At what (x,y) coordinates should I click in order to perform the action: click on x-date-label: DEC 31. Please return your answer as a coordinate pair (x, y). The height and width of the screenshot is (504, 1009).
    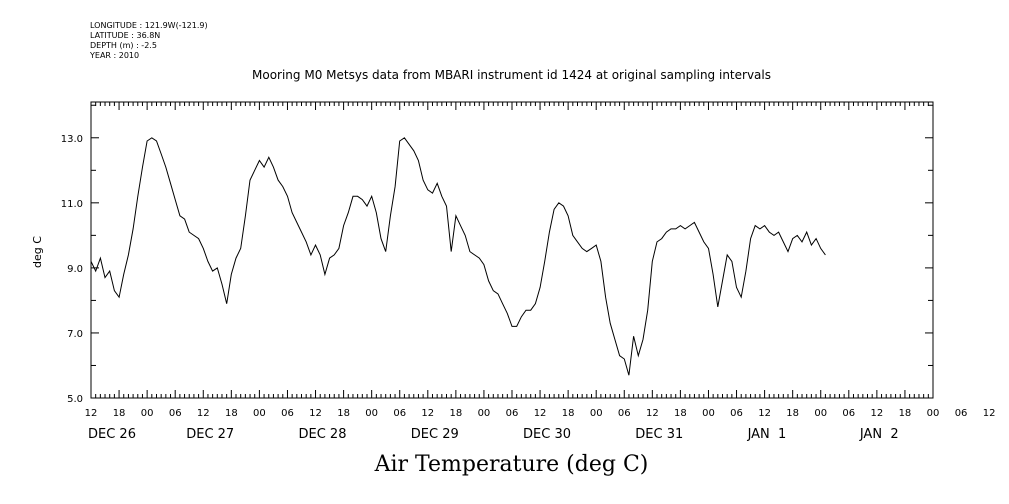
    Looking at the image, I should click on (659, 434).